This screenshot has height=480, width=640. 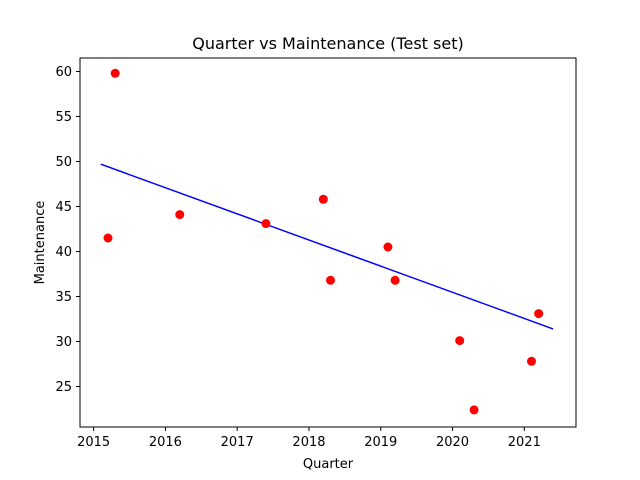 I want to click on y-axis: 25 30 35 40 45 50 55 60, so click(x=67, y=230).